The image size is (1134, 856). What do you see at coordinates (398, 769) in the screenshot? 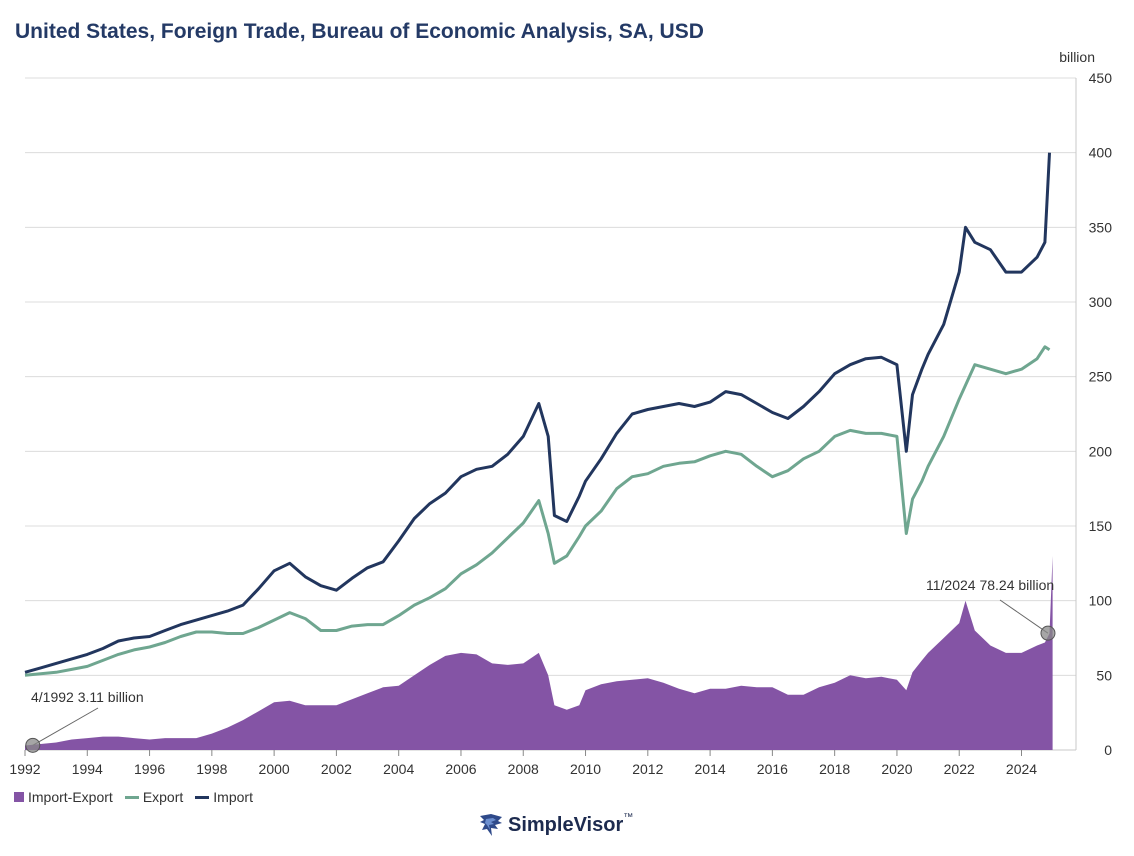
I see `x-tick-label: 2004` at bounding box center [398, 769].